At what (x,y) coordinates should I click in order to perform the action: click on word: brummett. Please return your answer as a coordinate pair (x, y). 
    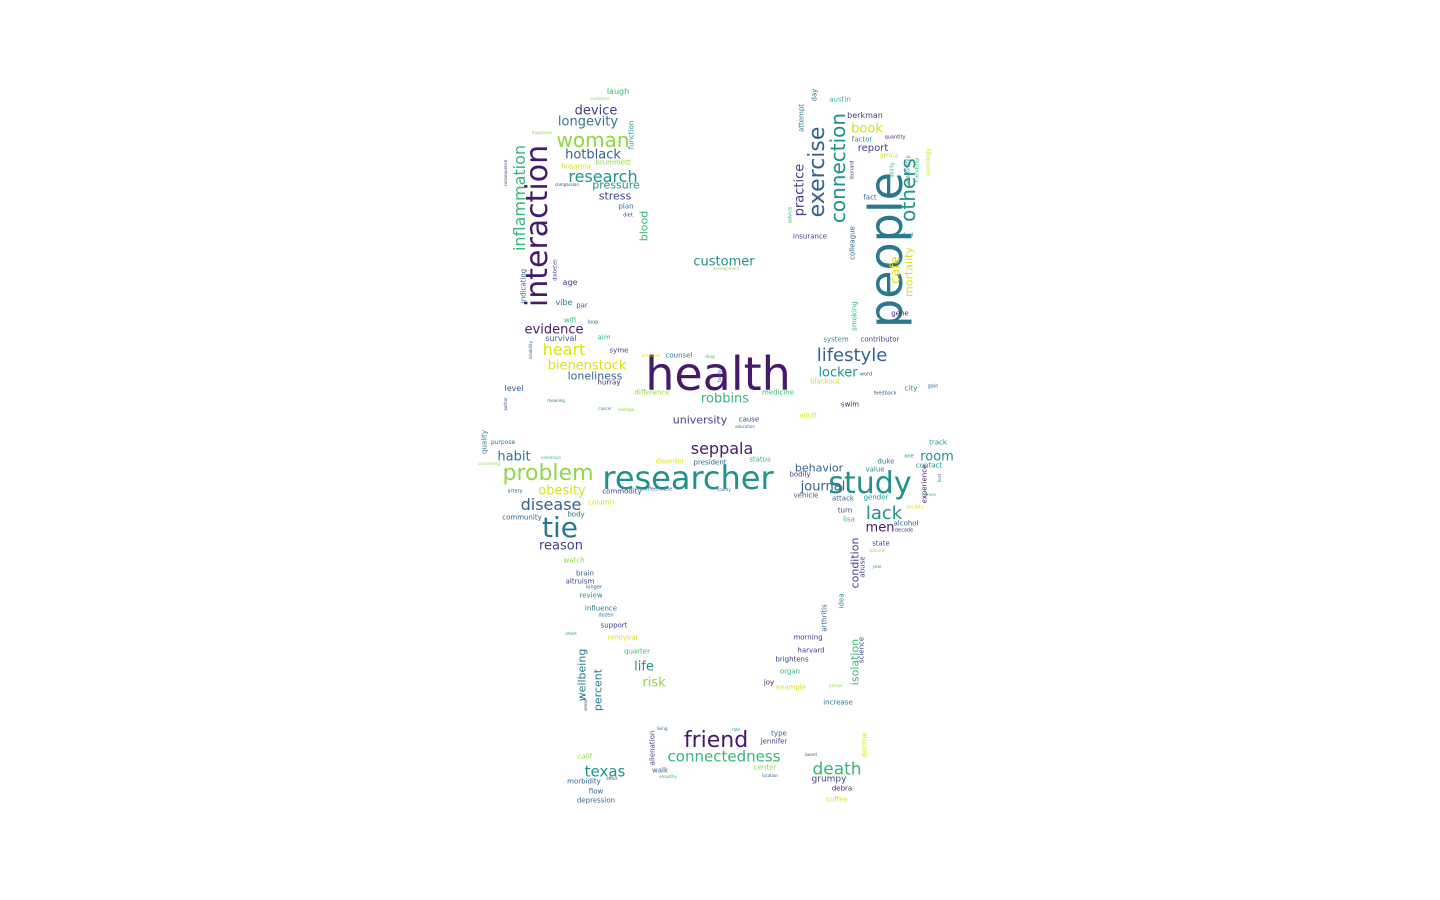
    Looking at the image, I should click on (613, 162).